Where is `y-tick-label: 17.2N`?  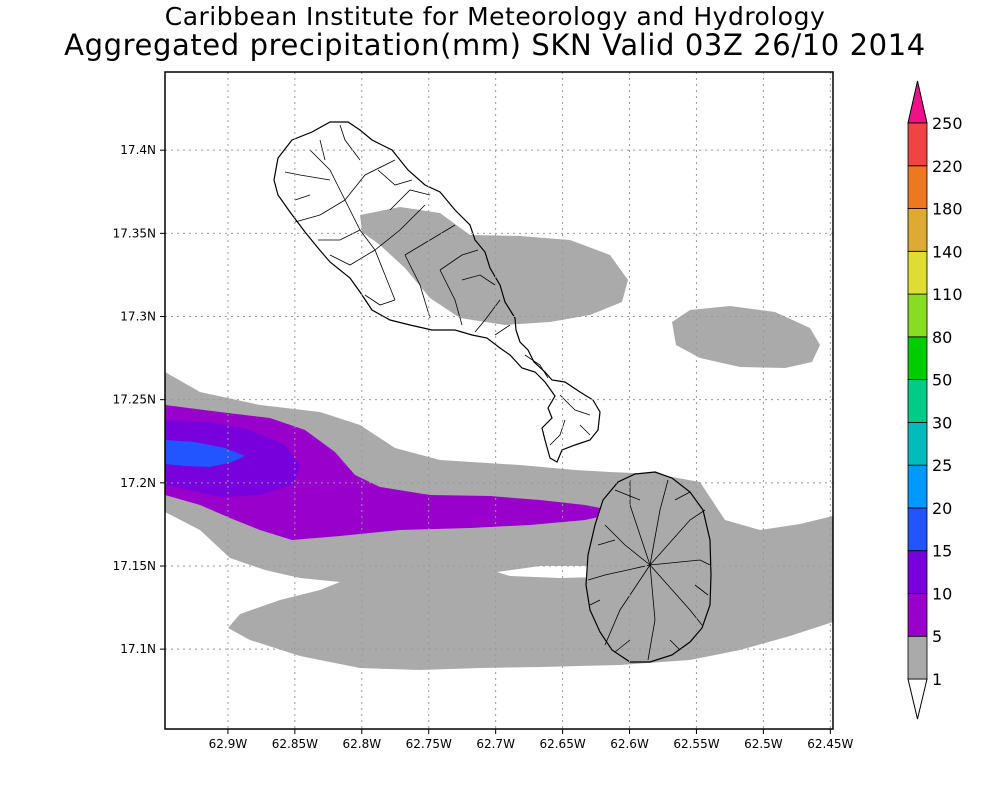 y-tick-label: 17.2N is located at coordinates (138, 483).